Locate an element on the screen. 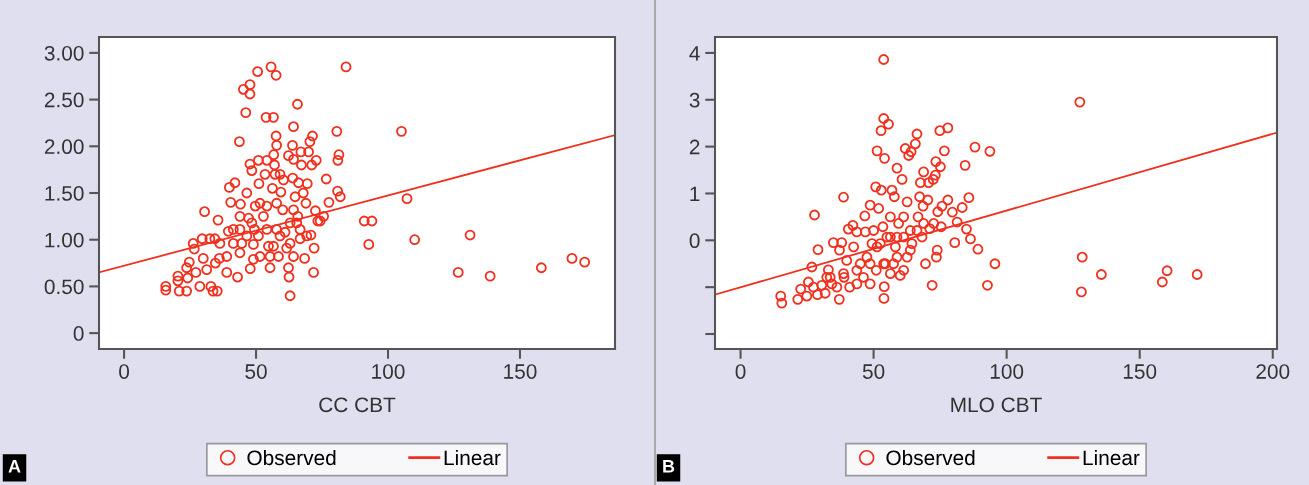  y-tick-label: 3 is located at coordinates (694, 100).